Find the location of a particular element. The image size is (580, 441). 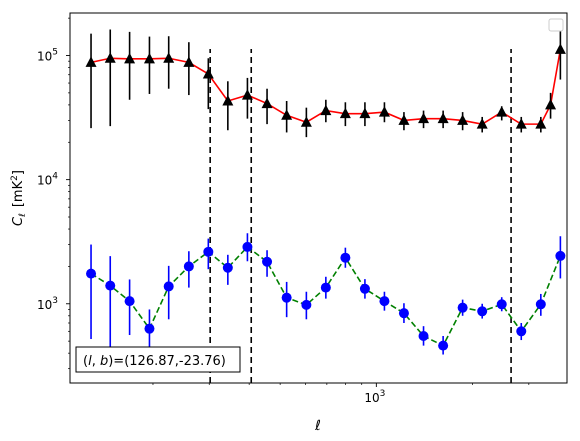

y-tick-label: 10⁴ is located at coordinates (47, 180).